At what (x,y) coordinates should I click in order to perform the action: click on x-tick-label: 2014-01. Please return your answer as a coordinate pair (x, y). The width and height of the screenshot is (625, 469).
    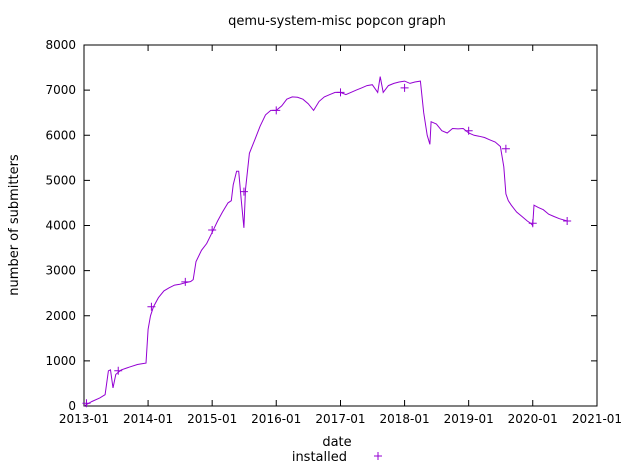
    Looking at the image, I should click on (148, 419).